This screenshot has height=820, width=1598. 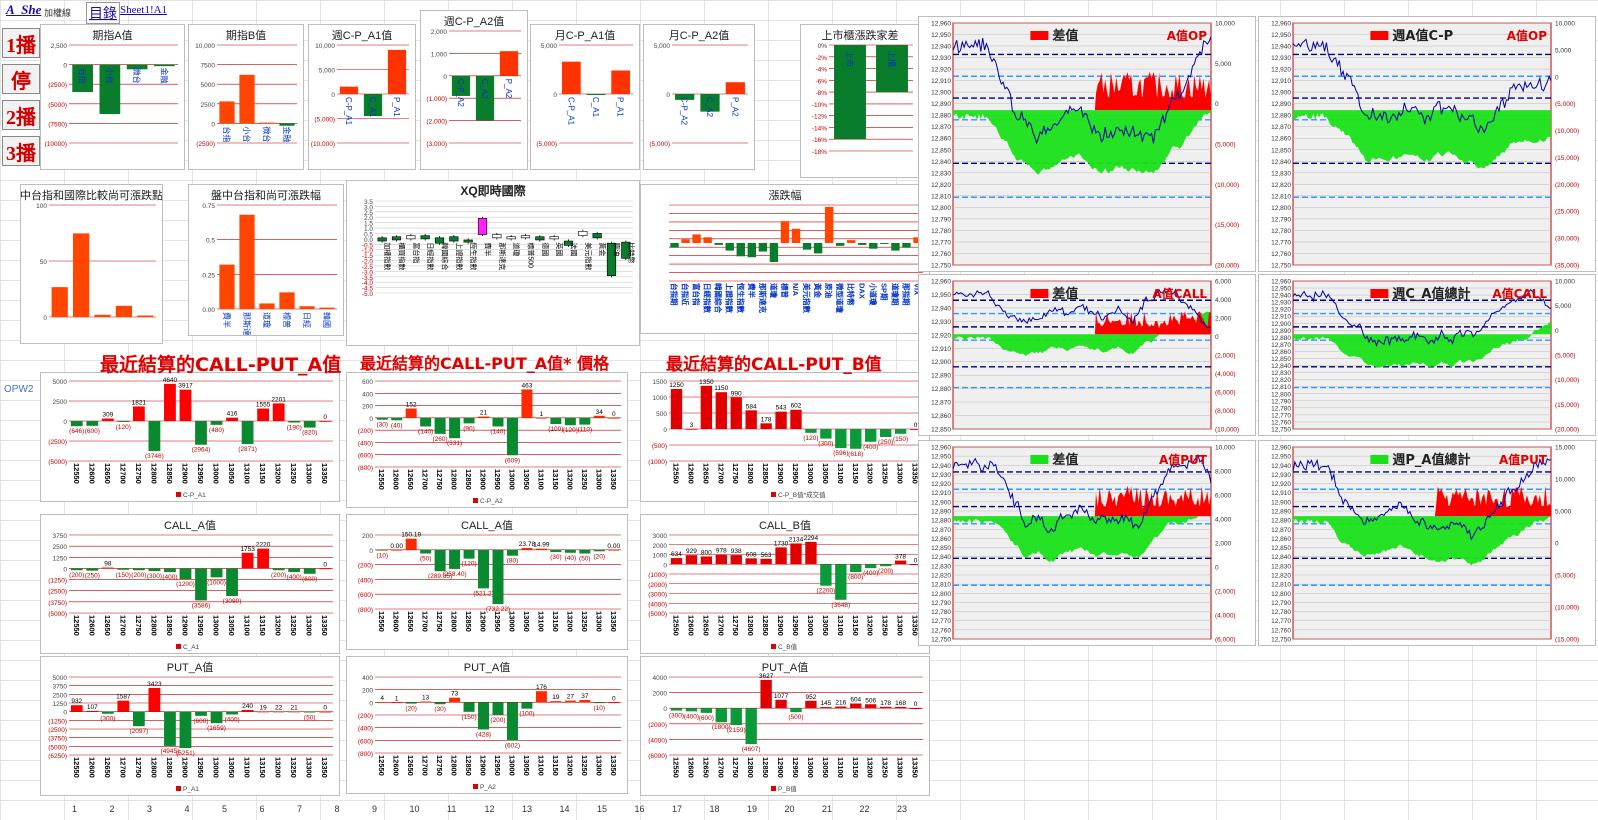 I want to click on category-label: 台指, so click(x=83, y=76).